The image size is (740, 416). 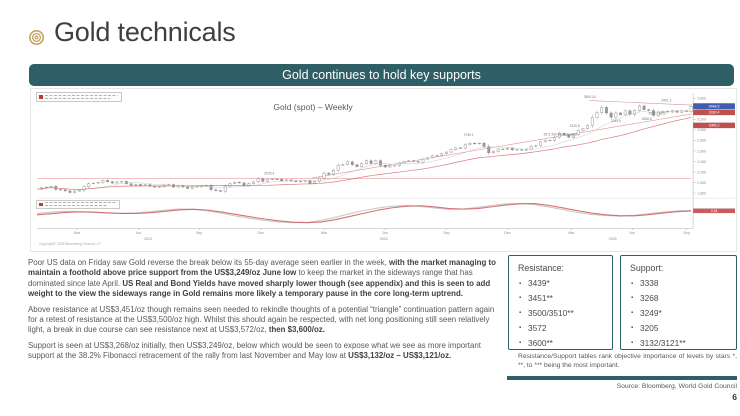 I want to click on svg-text: 3,000, so click(x=701, y=130).